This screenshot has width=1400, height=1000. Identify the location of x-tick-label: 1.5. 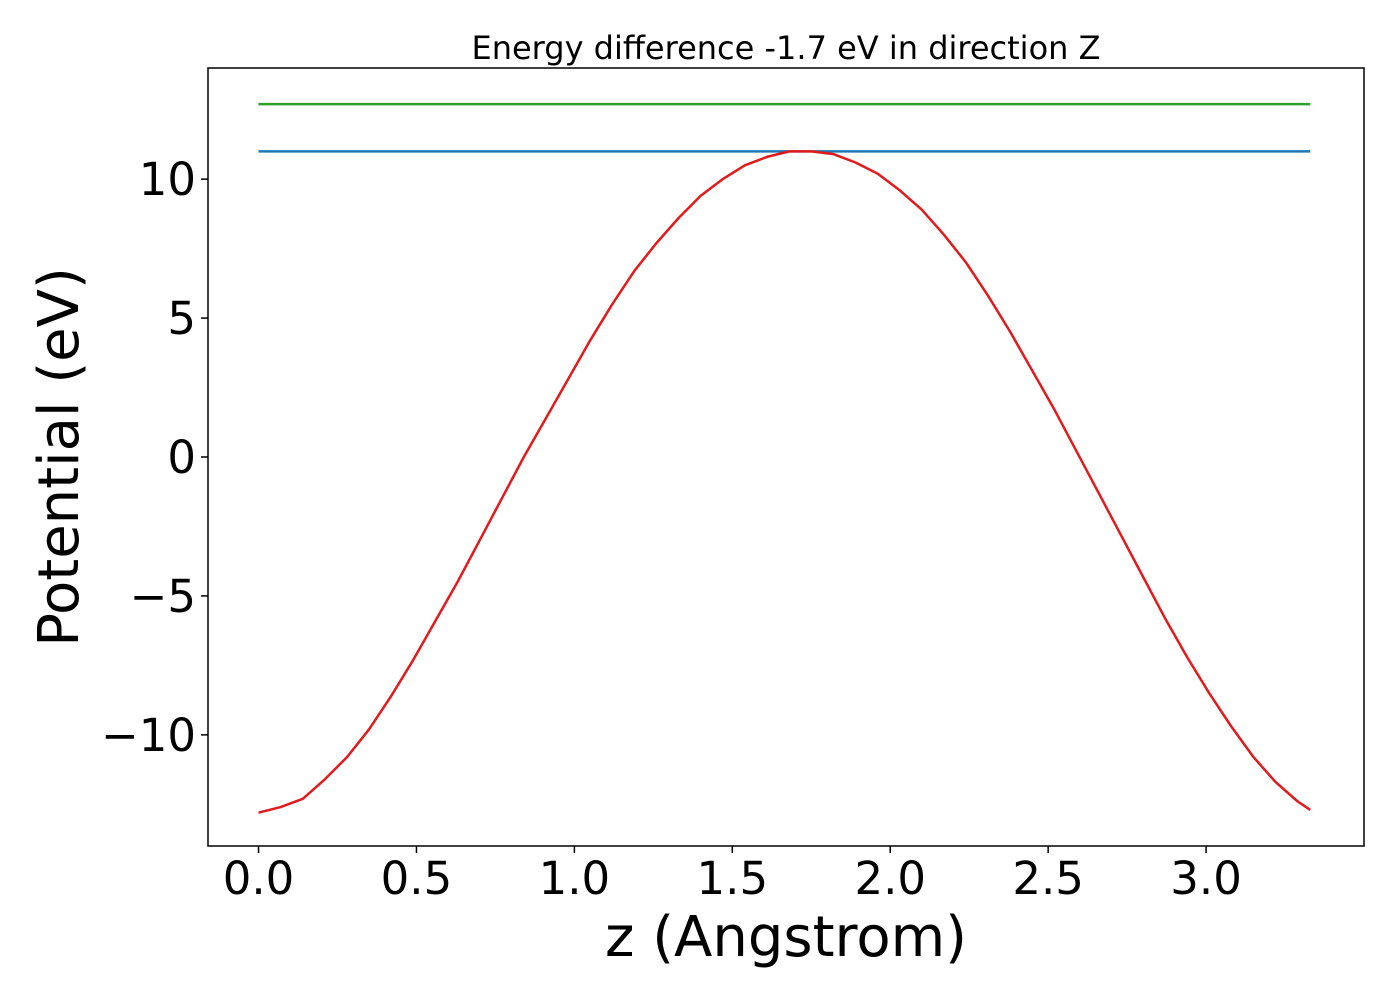
(733, 878).